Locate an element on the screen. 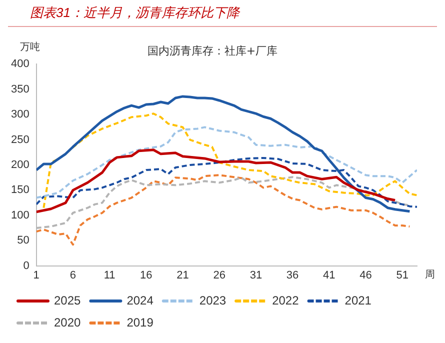 The image size is (445, 343). x-tick-label: 21 is located at coordinates (182, 275).